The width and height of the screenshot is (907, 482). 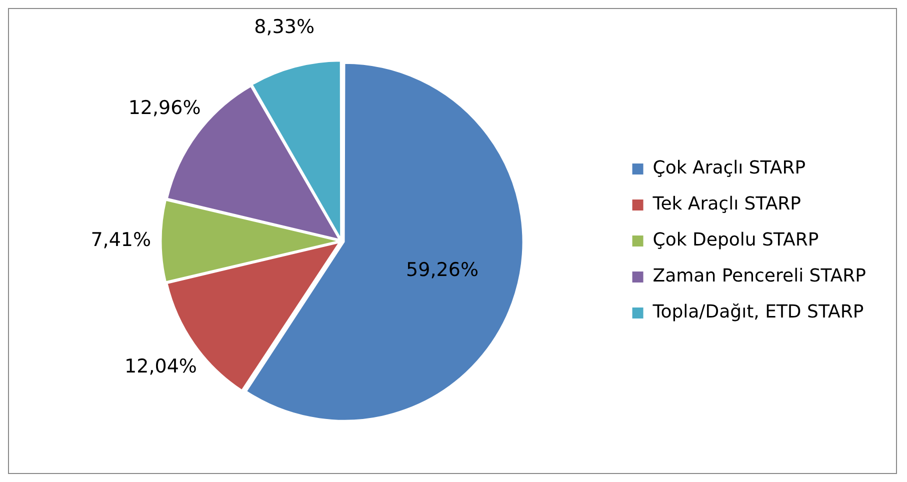 I want to click on legend-label: Çok Araçlı STARP, so click(x=729, y=168).